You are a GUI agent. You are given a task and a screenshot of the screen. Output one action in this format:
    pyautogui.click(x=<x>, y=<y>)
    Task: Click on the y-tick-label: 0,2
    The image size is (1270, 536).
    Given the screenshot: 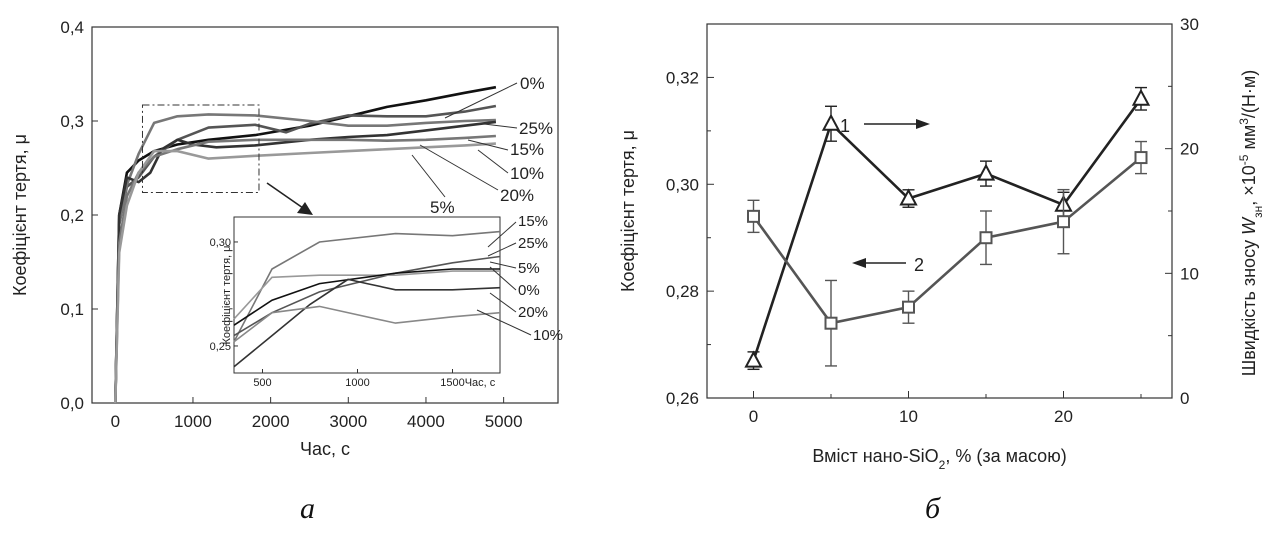 What is the action you would take?
    pyautogui.click(x=72, y=215)
    